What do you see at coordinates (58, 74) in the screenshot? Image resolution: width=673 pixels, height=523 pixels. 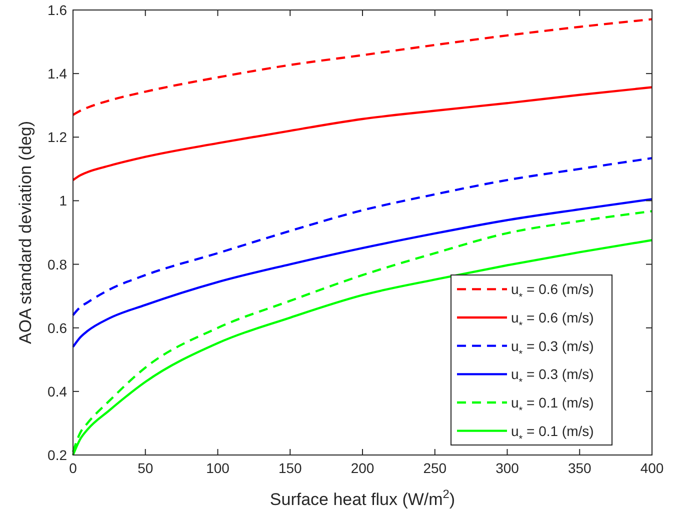 I see `y-tick-label: 1.4` at bounding box center [58, 74].